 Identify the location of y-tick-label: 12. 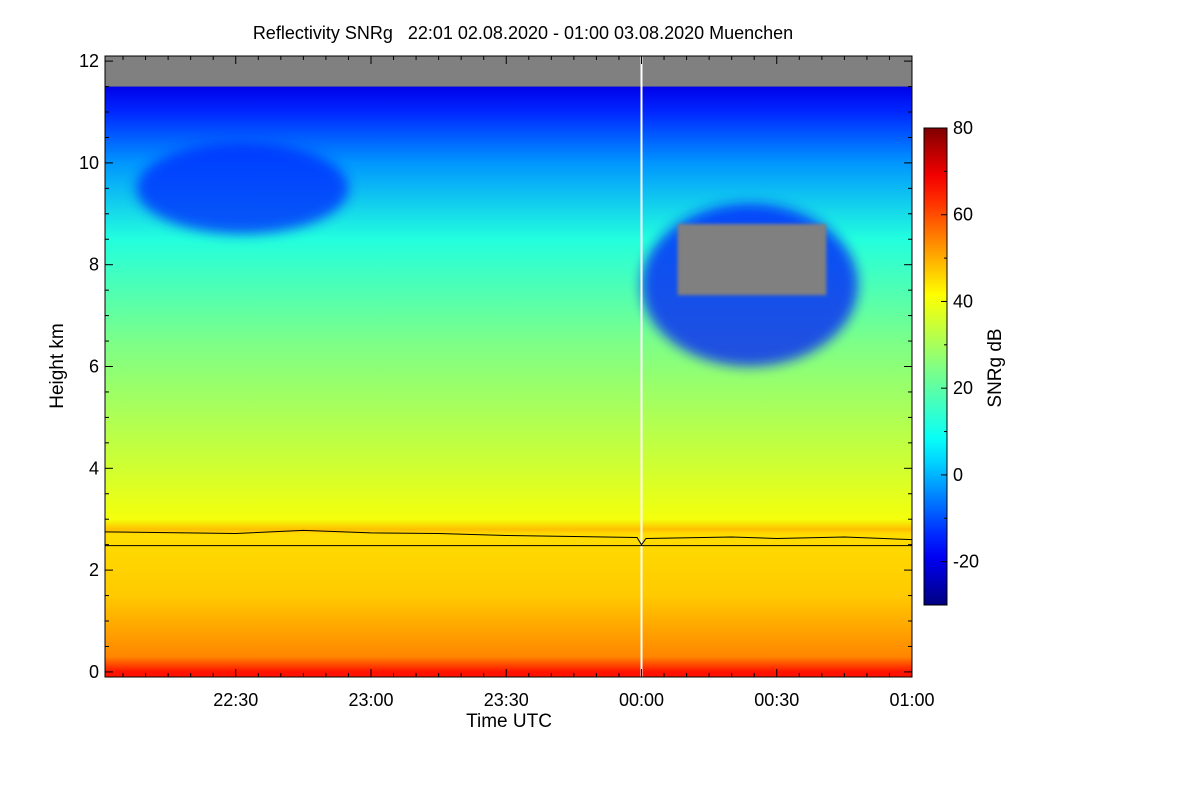
(89, 61).